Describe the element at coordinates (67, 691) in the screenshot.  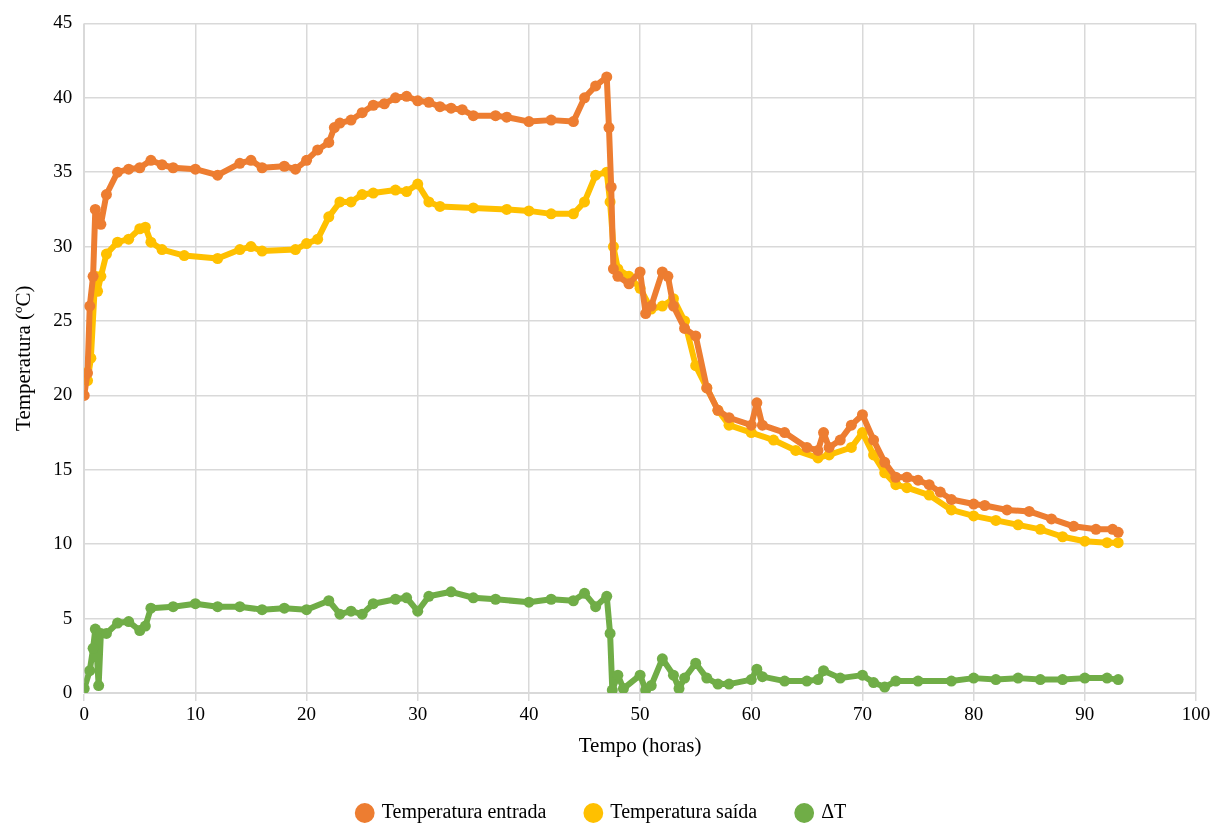
I see `y-tick-label: 0` at that location.